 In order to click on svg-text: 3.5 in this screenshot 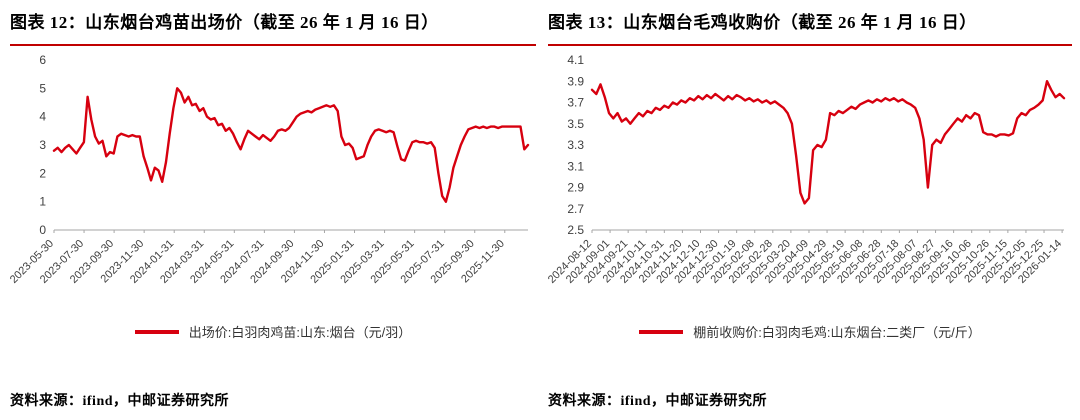, I will do `click(575, 124)`.